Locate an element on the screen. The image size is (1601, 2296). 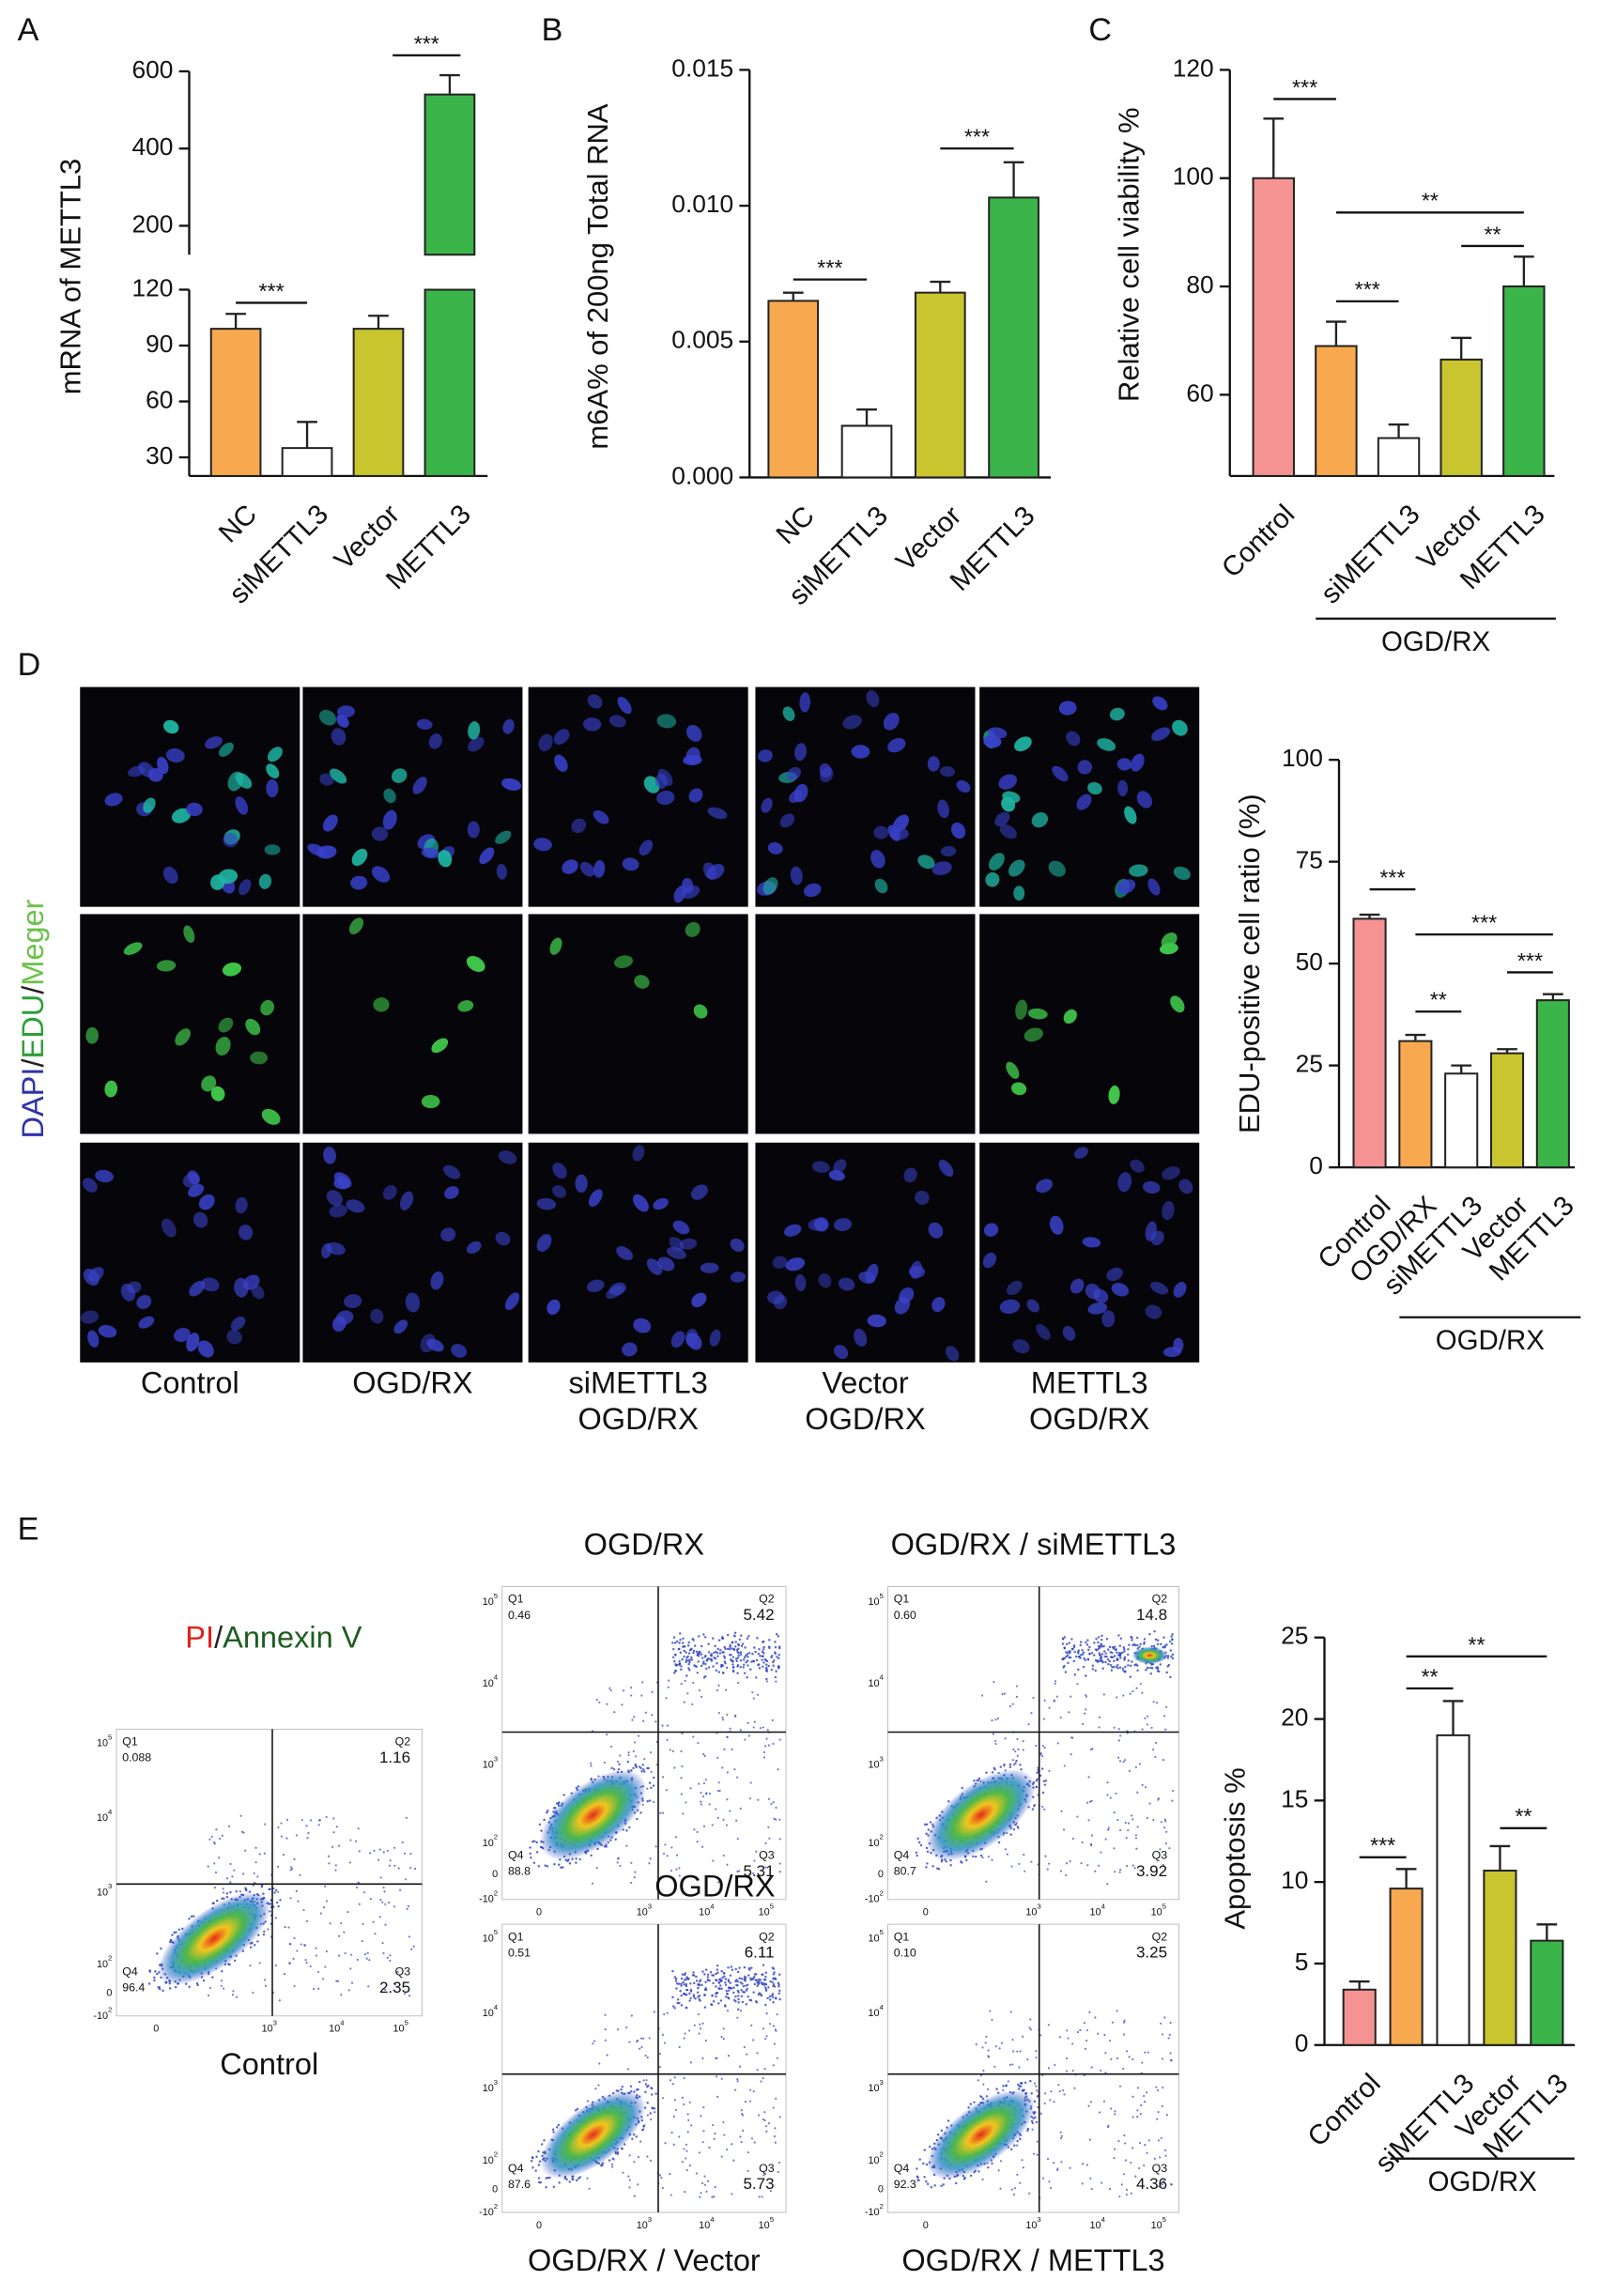
flow-tick-exp: 4 is located at coordinates (882, 1677).